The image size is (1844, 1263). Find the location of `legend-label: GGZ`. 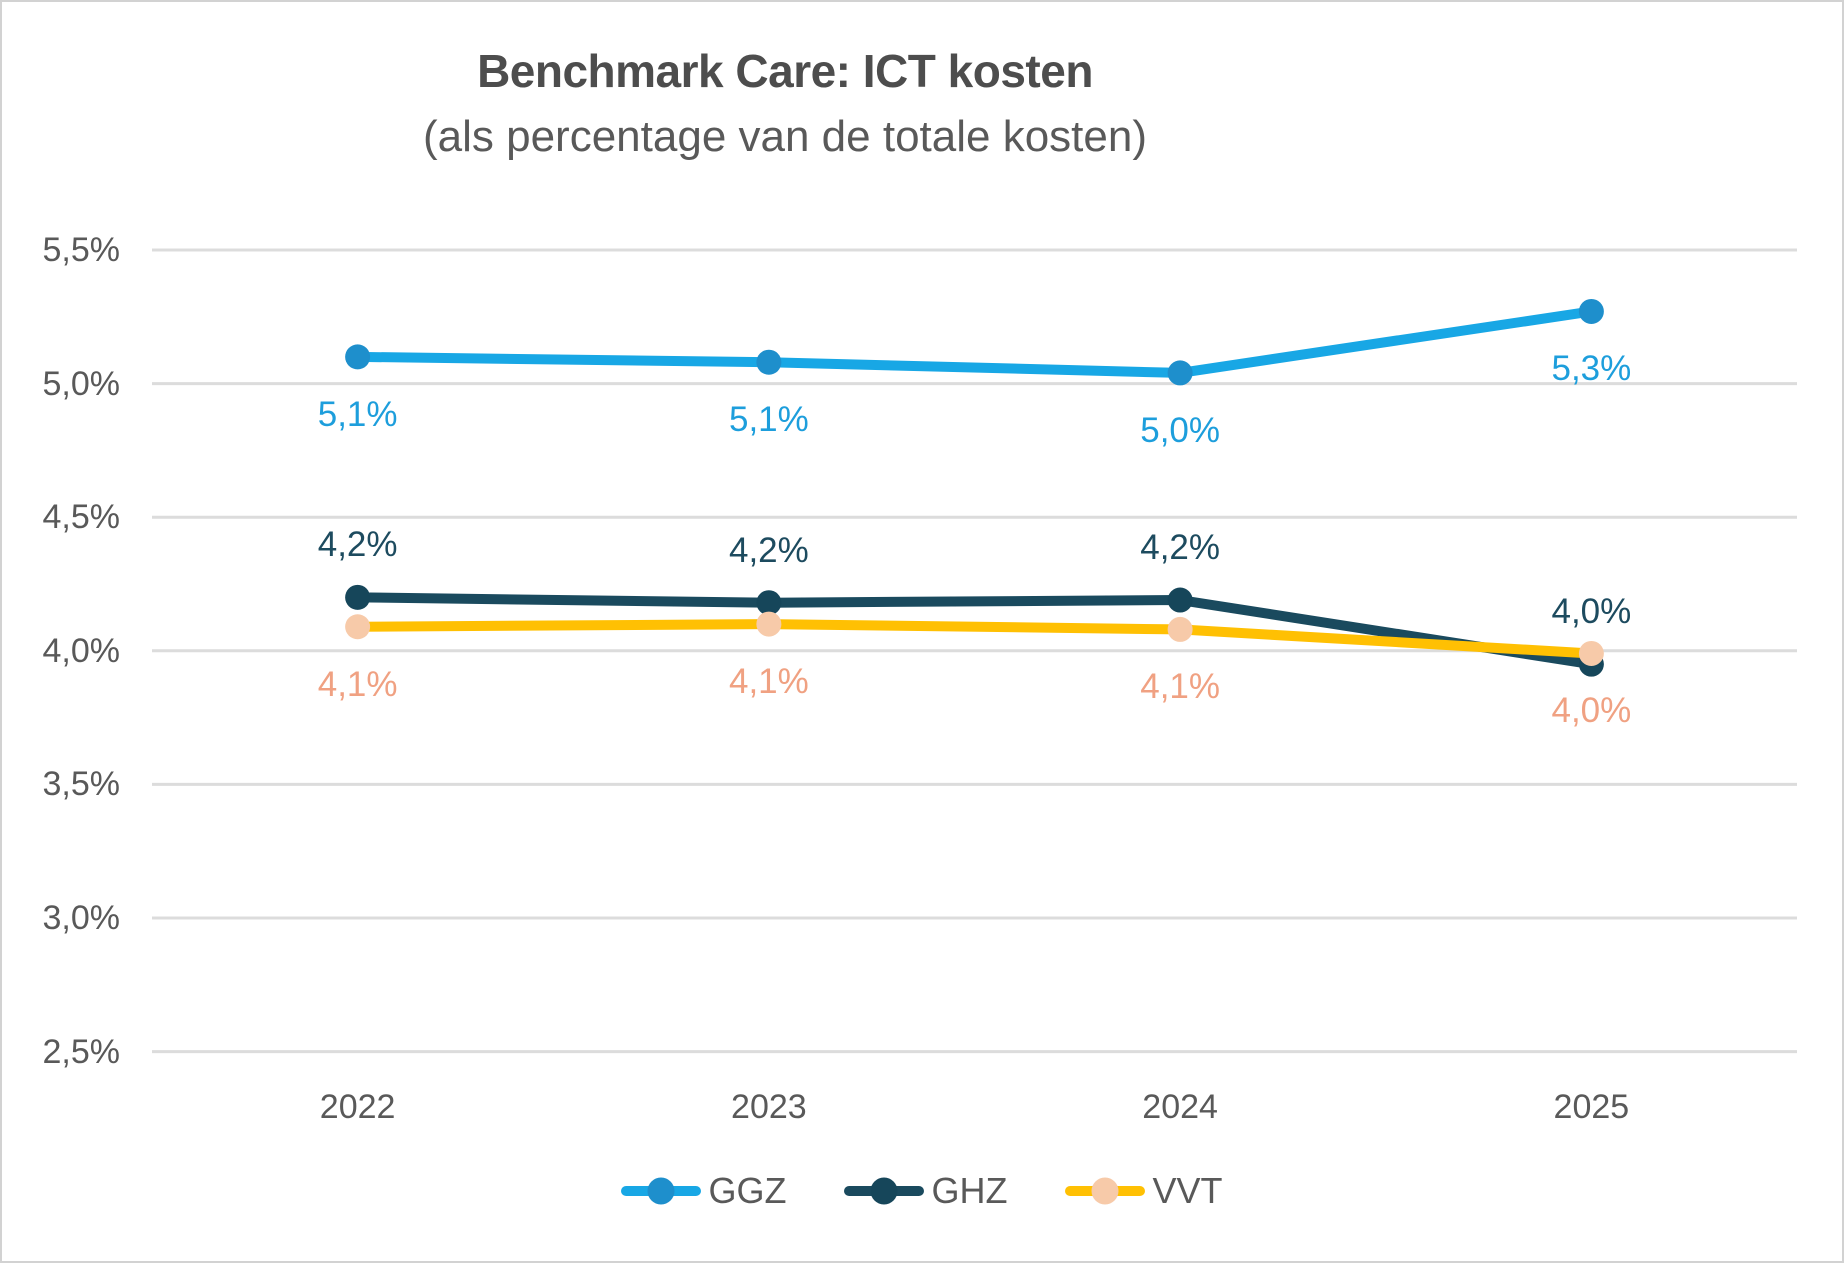

legend-label: GGZ is located at coordinates (747, 1190).